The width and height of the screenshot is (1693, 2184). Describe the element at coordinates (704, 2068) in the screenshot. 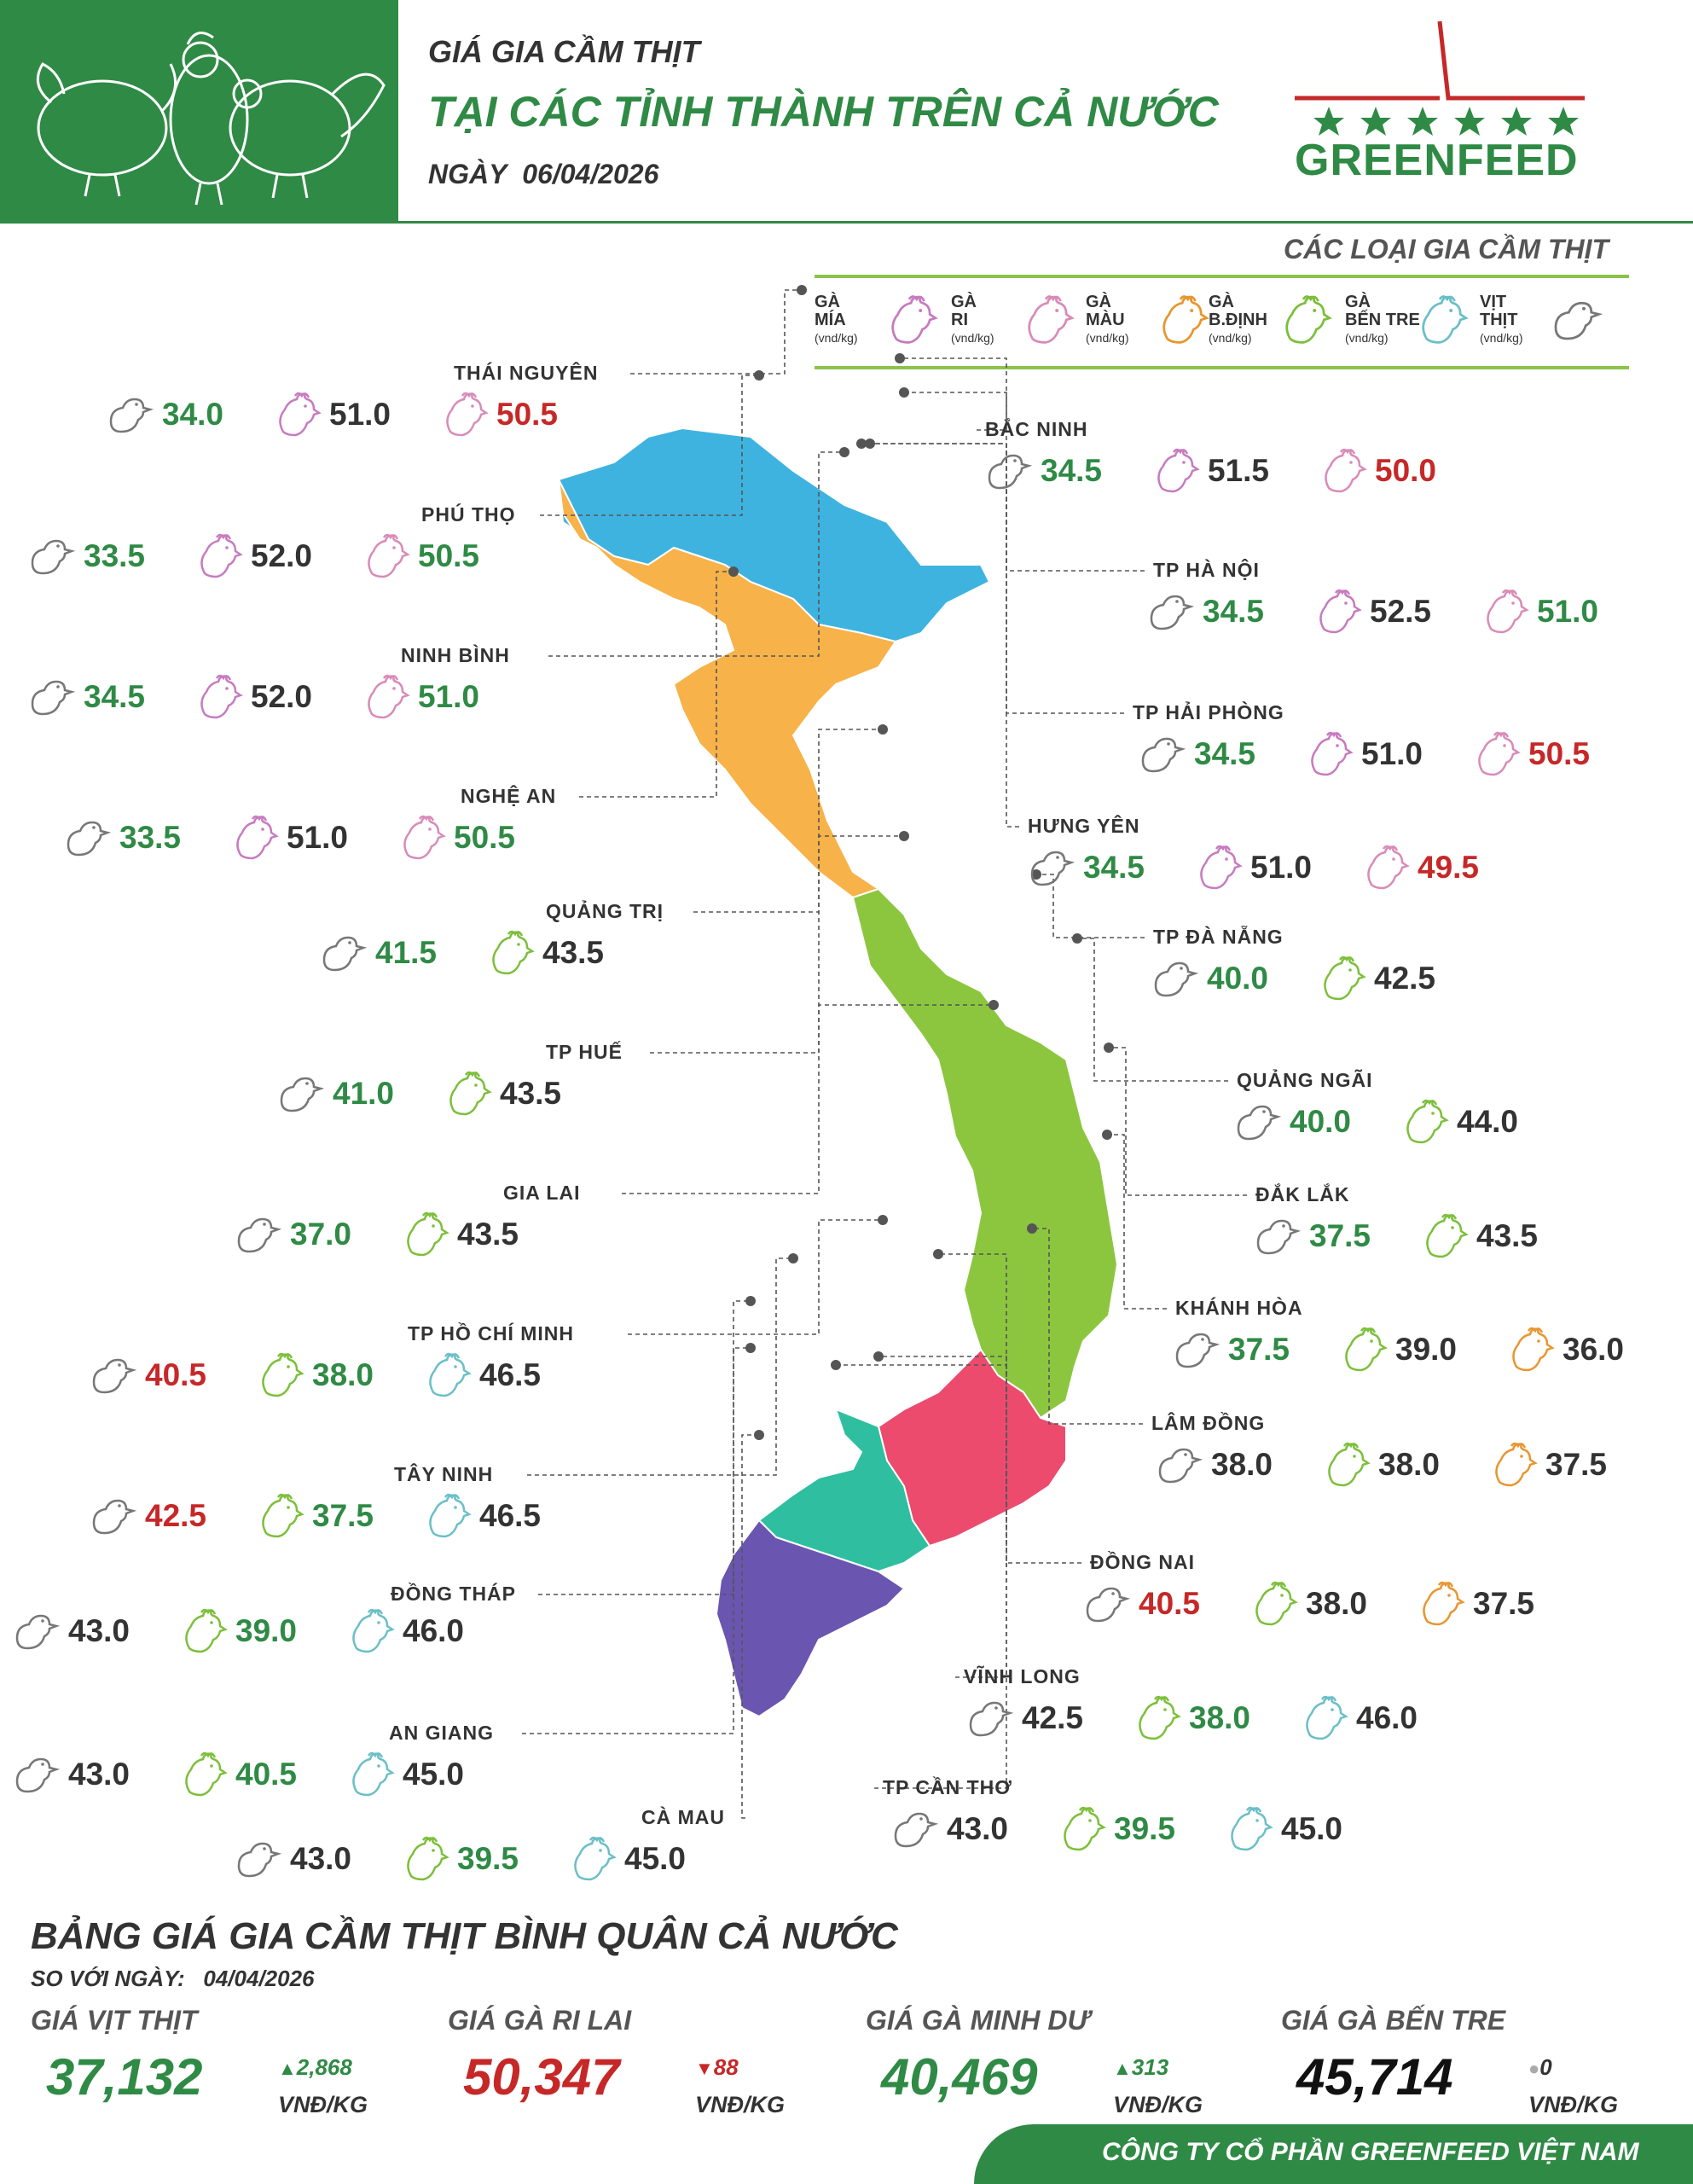

I see `down-arrow-icon: ▼` at that location.